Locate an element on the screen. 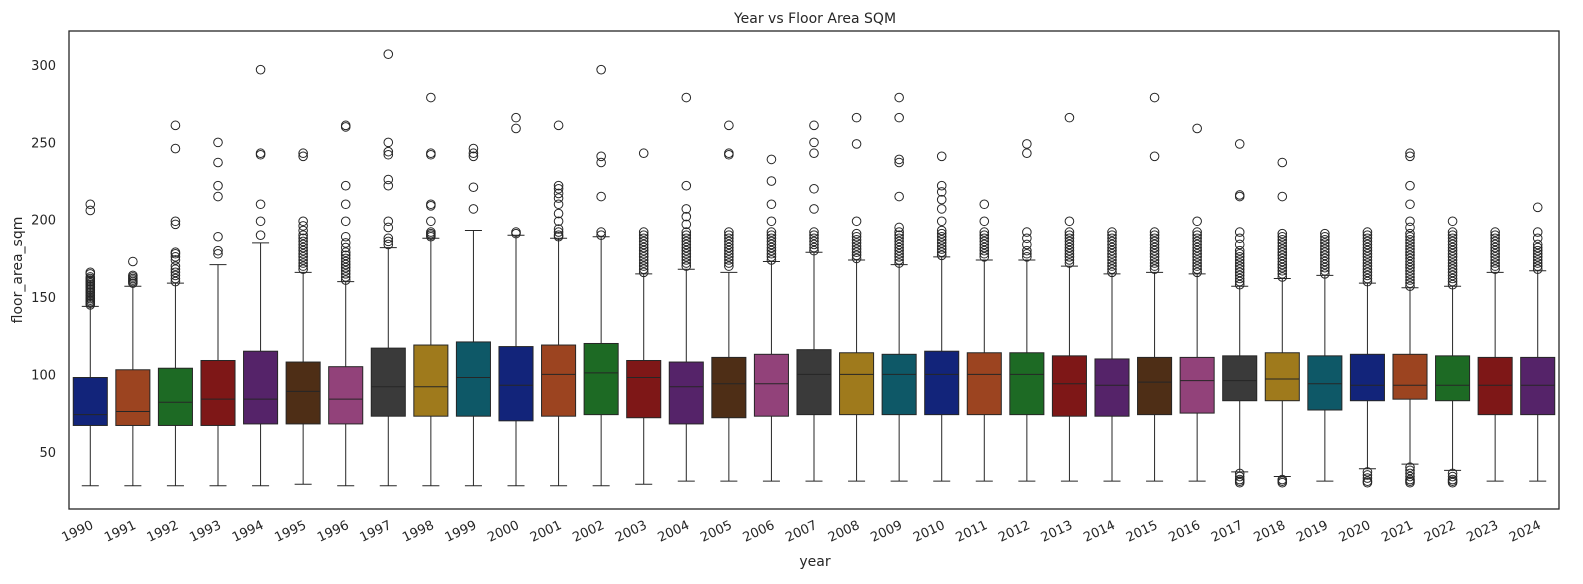  x-tick-label: 2003 is located at coordinates (631, 532).